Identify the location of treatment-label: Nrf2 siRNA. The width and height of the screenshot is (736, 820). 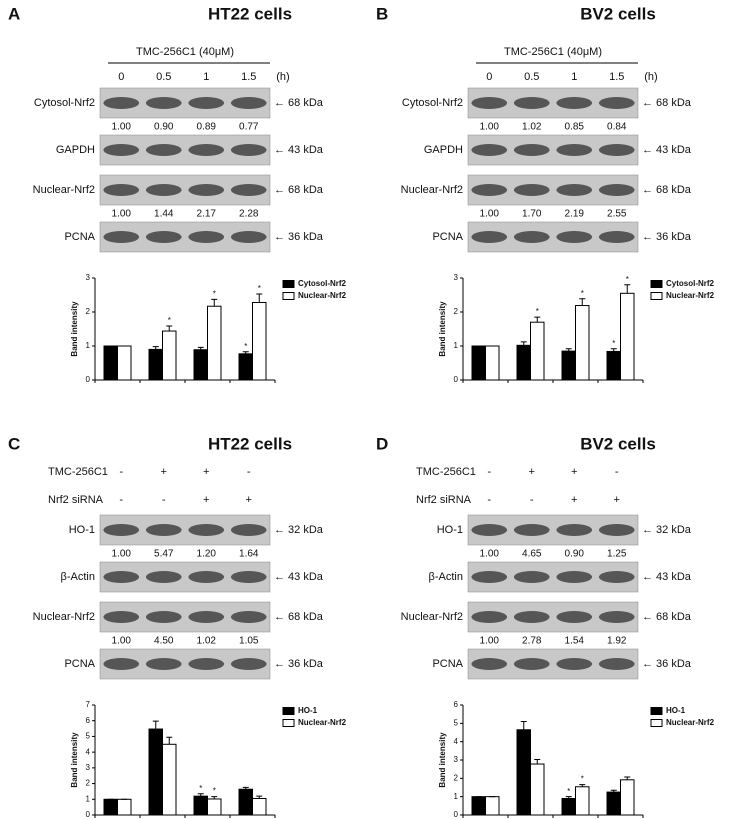
(76, 500).